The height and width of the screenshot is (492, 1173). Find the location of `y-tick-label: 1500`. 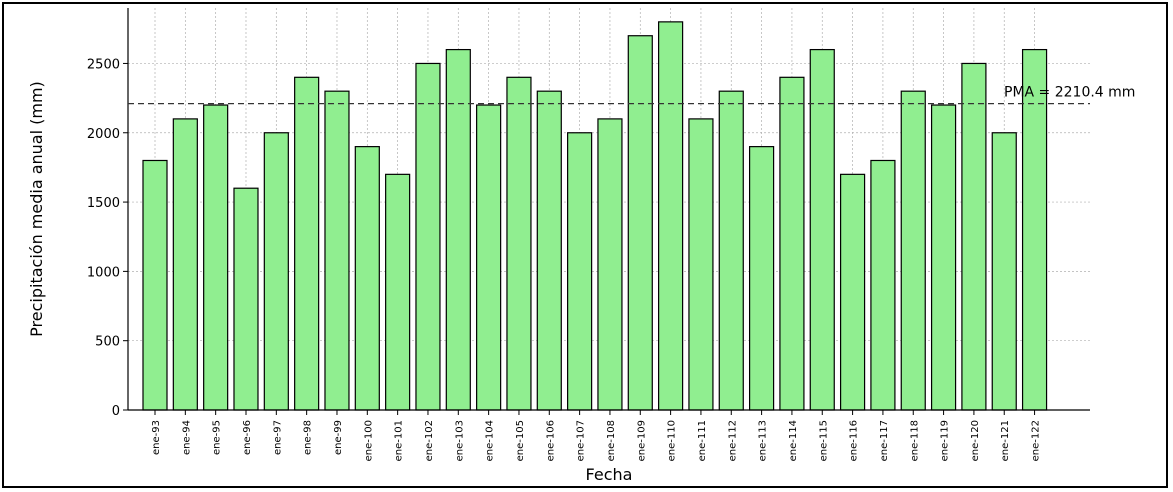

y-tick-label: 1500 is located at coordinates (103, 203).